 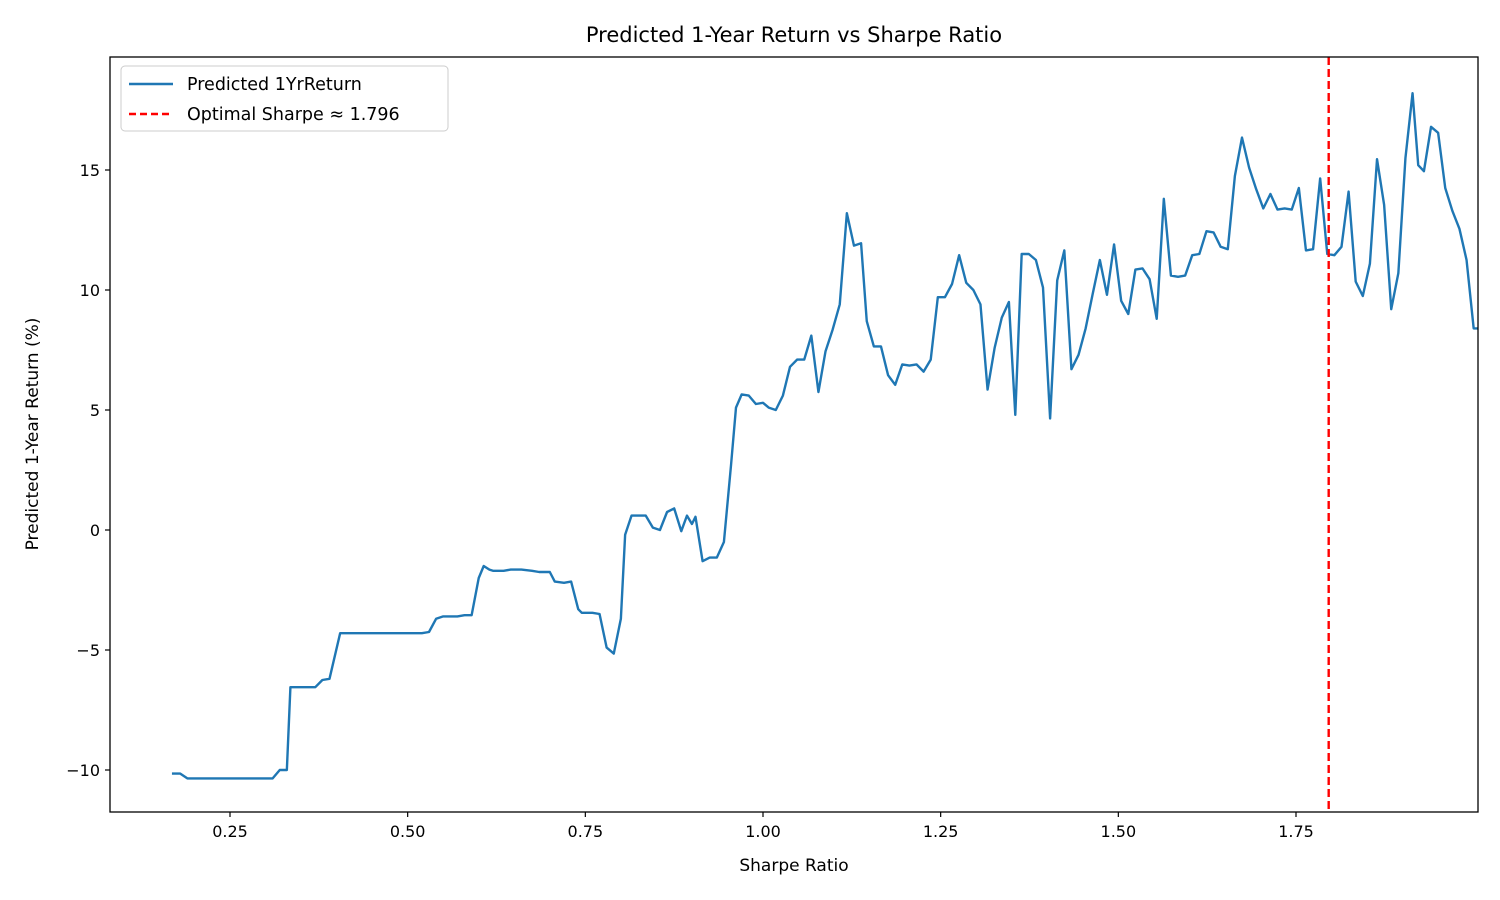 What do you see at coordinates (95, 410) in the screenshot?
I see `y-tick-label: 5` at bounding box center [95, 410].